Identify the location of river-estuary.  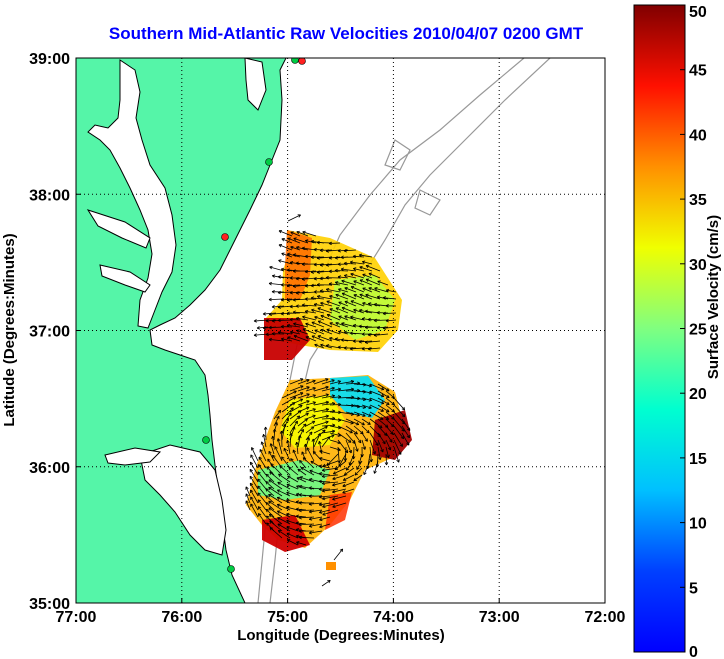
(118, 229).